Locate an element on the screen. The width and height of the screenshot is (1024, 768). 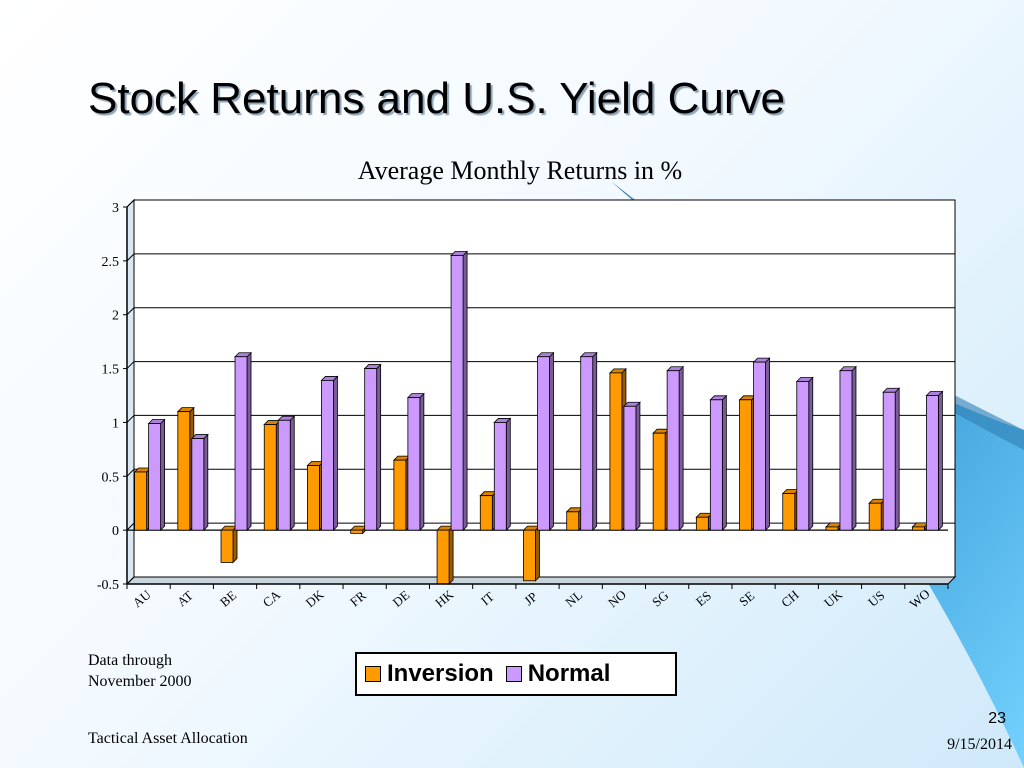
bar-normal-es is located at coordinates (716, 465).